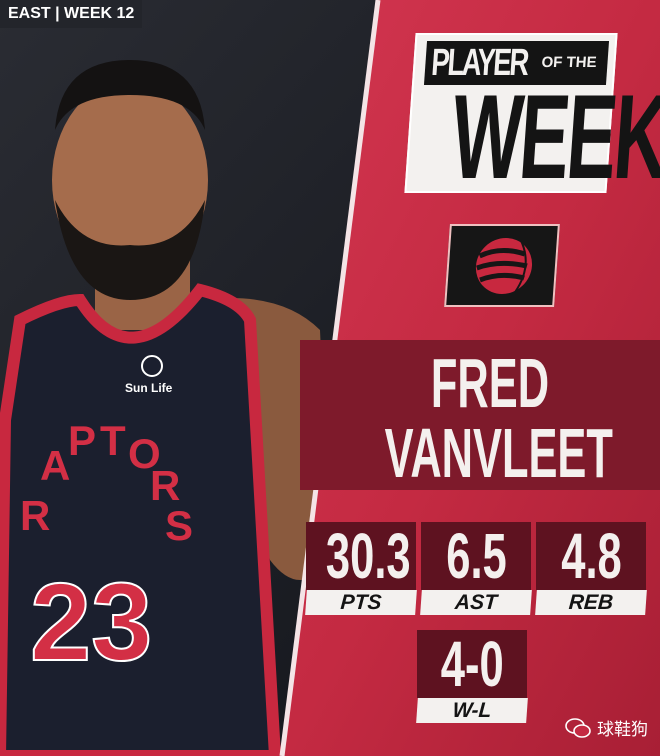  I want to click on stat-reb: 4.8 REB, so click(591, 567).